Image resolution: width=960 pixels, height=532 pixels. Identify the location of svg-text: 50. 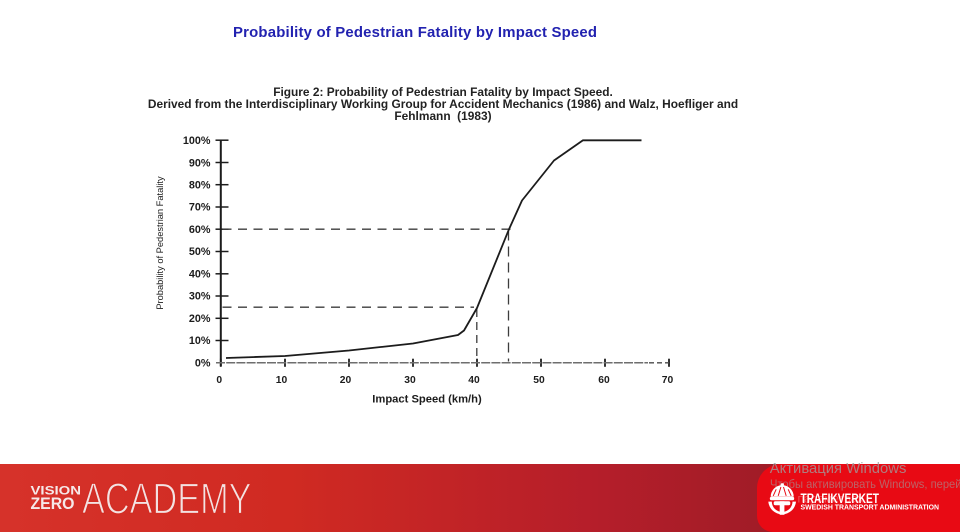
(539, 380).